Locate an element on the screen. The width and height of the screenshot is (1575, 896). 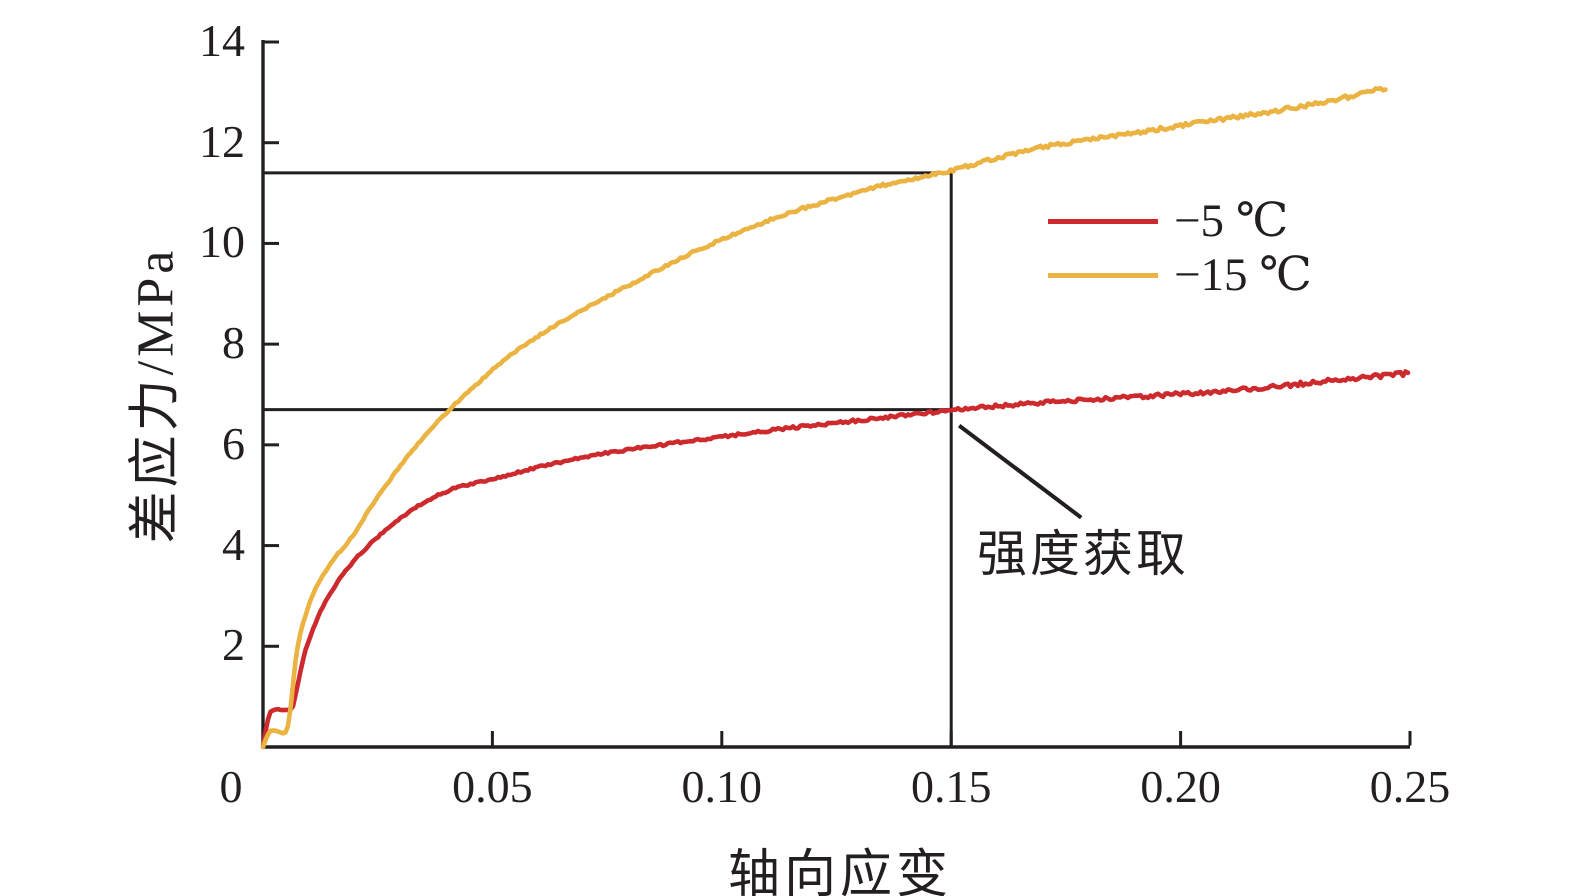
legend-line-minus15-icon is located at coordinates (1103, 275).